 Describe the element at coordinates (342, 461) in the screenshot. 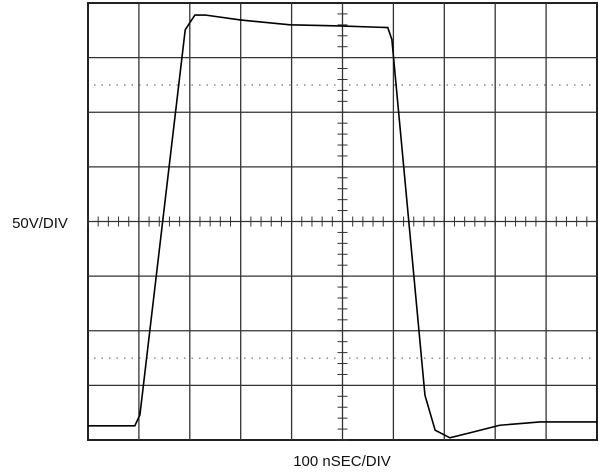

I see `x-axis-label: 100 nSEC/DIV` at that location.